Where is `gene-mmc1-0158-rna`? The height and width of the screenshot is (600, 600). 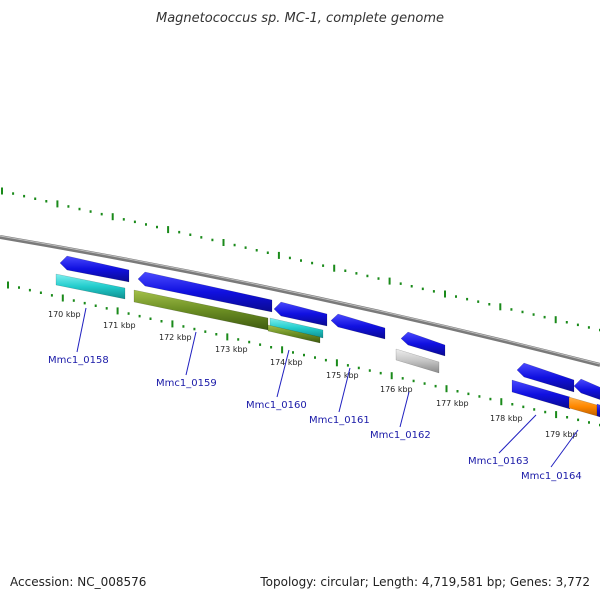
gene-mmc1-0158-rna is located at coordinates (90, 286).